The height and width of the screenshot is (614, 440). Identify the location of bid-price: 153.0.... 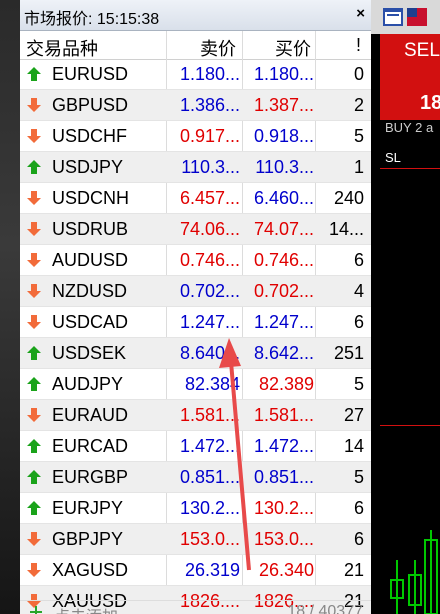
(209, 539).